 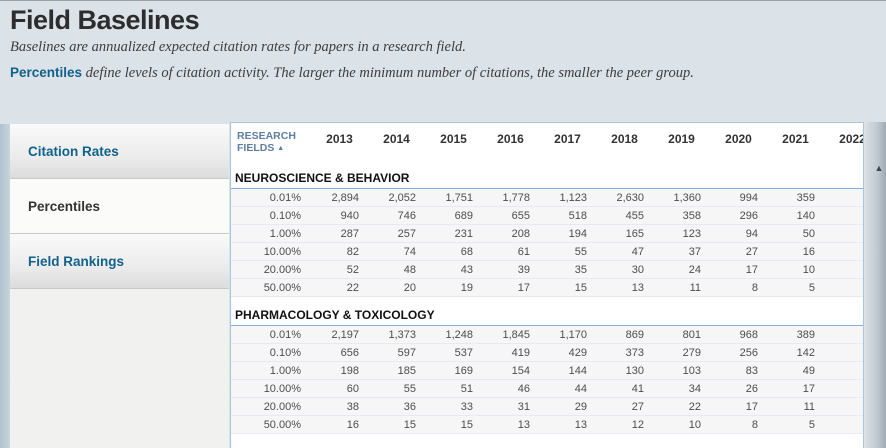 I want to click on value-cell-2017: 55, so click(x=580, y=252).